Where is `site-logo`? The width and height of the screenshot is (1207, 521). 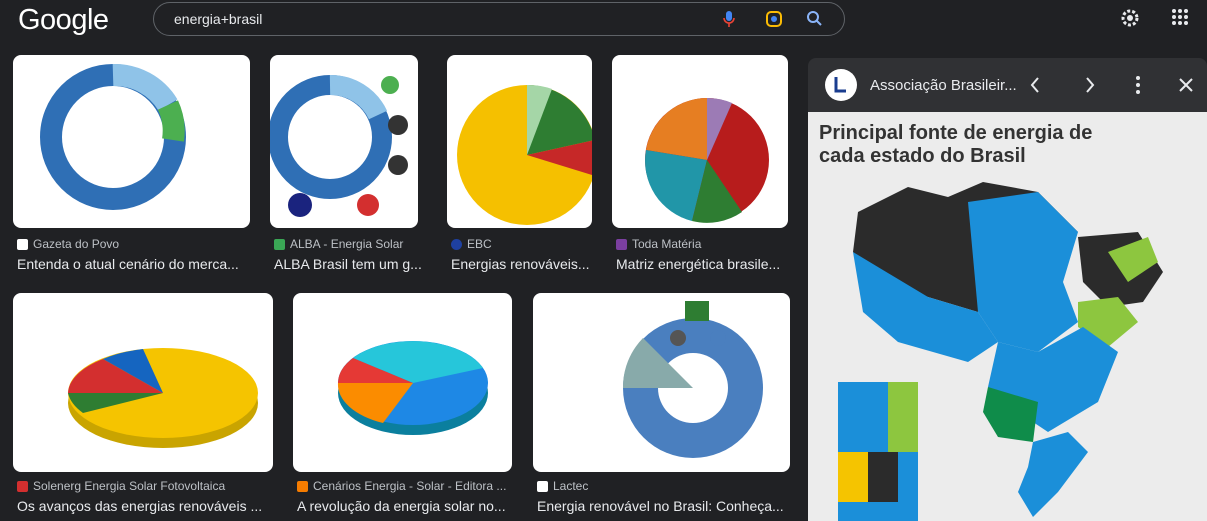
site-logo is located at coordinates (841, 85).